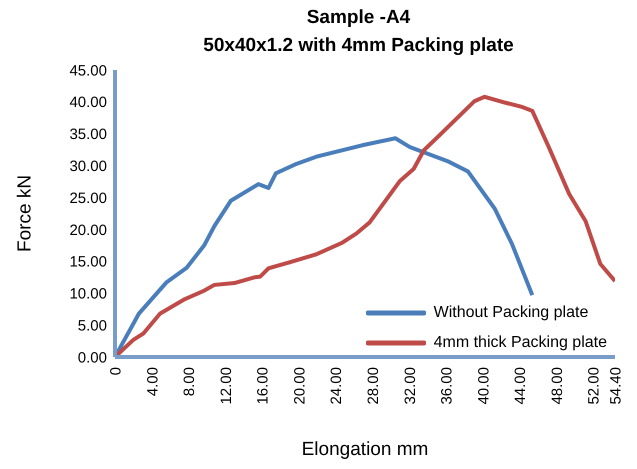 The width and height of the screenshot is (637, 469). What do you see at coordinates (511, 313) in the screenshot?
I see `legend-label: Without Packing plate` at bounding box center [511, 313].